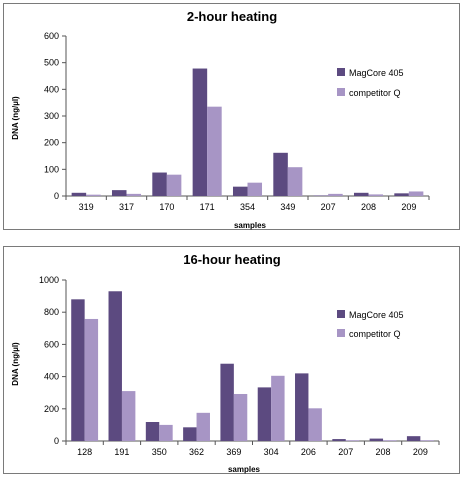 The image size is (463, 477). I want to click on y-tick-label: 300, so click(51, 116).